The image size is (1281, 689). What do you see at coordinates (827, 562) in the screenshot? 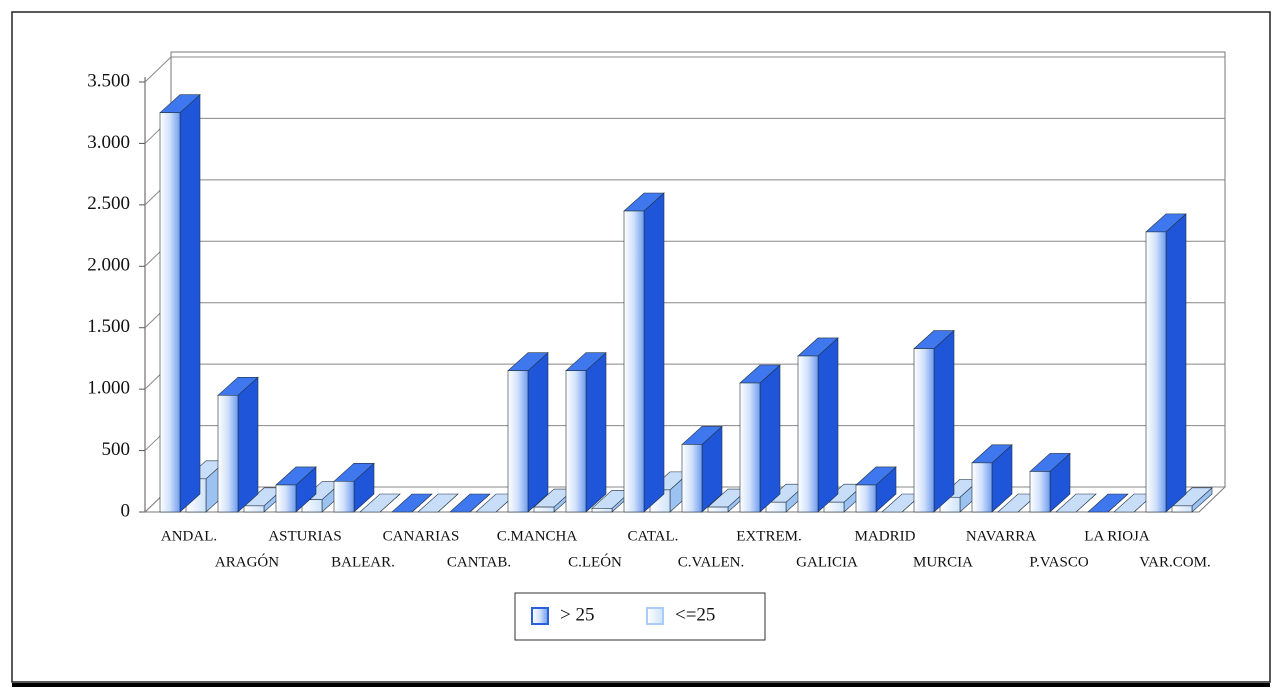
I see `x-tick-label: GALICIA` at bounding box center [827, 562].